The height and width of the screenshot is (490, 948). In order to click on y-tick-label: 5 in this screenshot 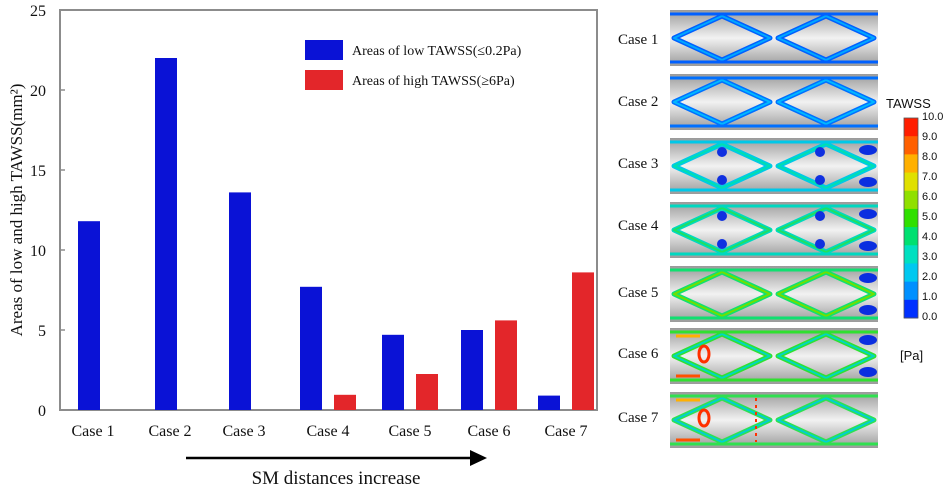, I will do `click(42, 331)`.